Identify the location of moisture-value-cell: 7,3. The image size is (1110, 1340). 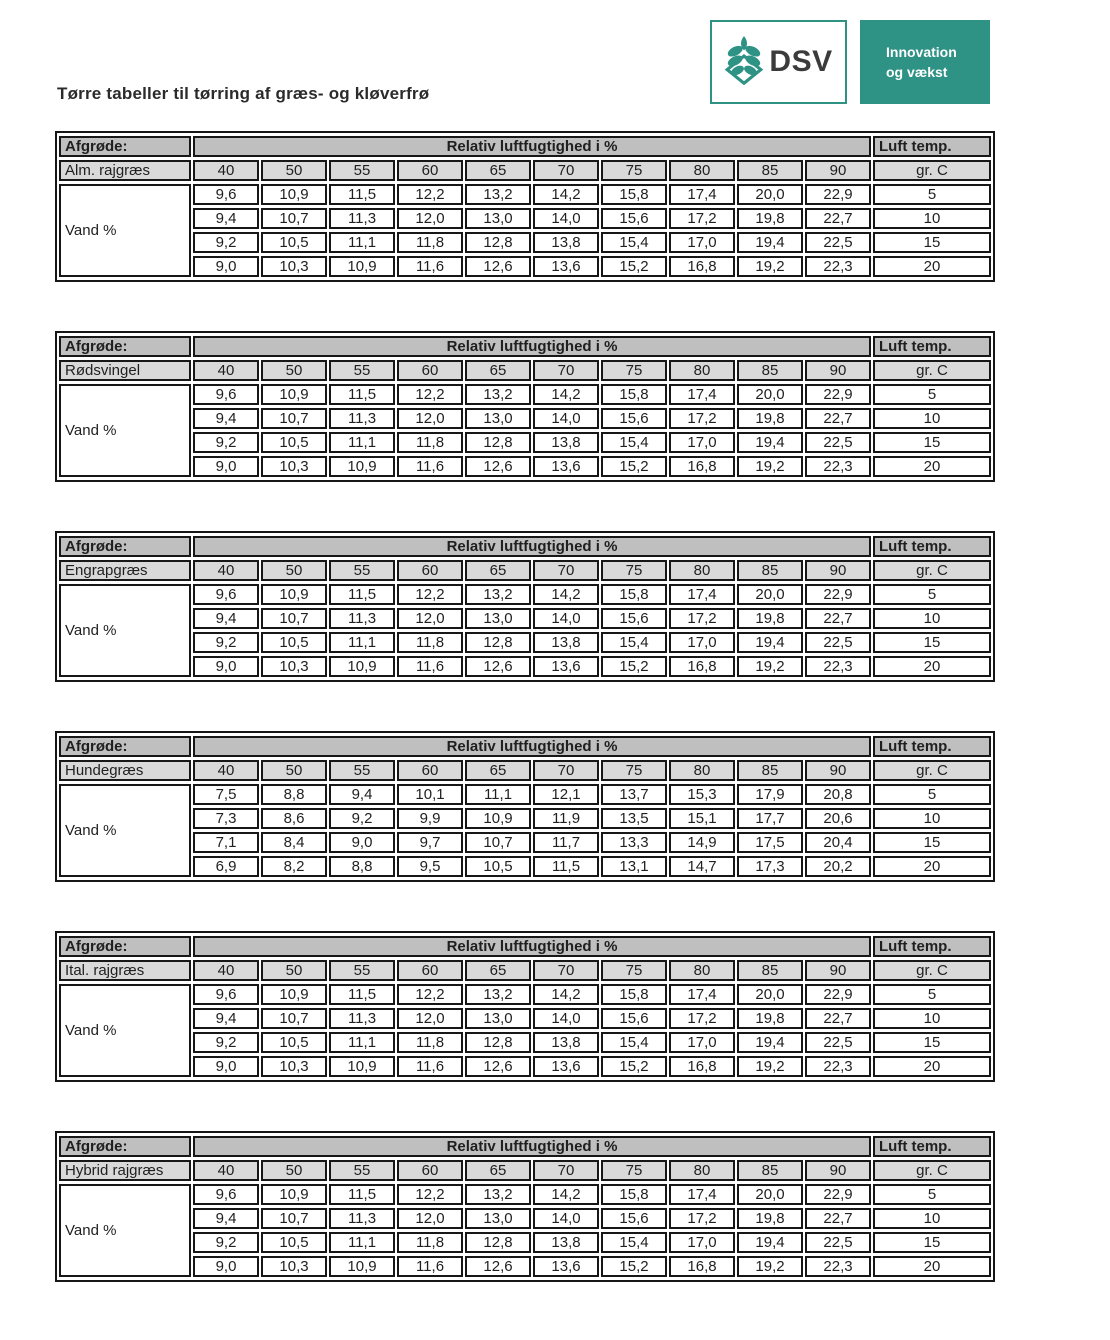
(226, 818).